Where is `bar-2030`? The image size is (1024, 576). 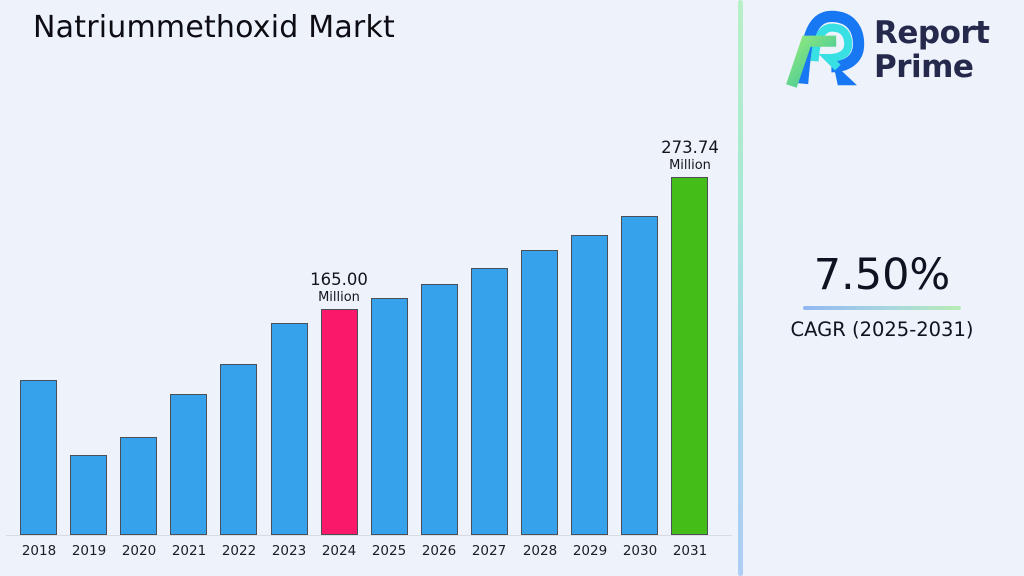
bar-2030 is located at coordinates (639, 375).